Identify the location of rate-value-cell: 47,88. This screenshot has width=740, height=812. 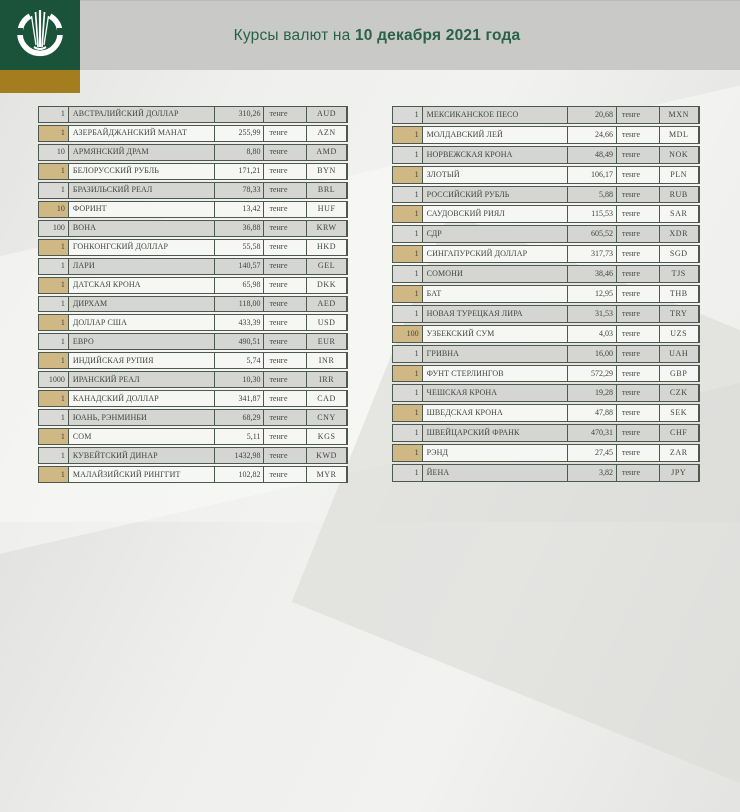
(592, 413).